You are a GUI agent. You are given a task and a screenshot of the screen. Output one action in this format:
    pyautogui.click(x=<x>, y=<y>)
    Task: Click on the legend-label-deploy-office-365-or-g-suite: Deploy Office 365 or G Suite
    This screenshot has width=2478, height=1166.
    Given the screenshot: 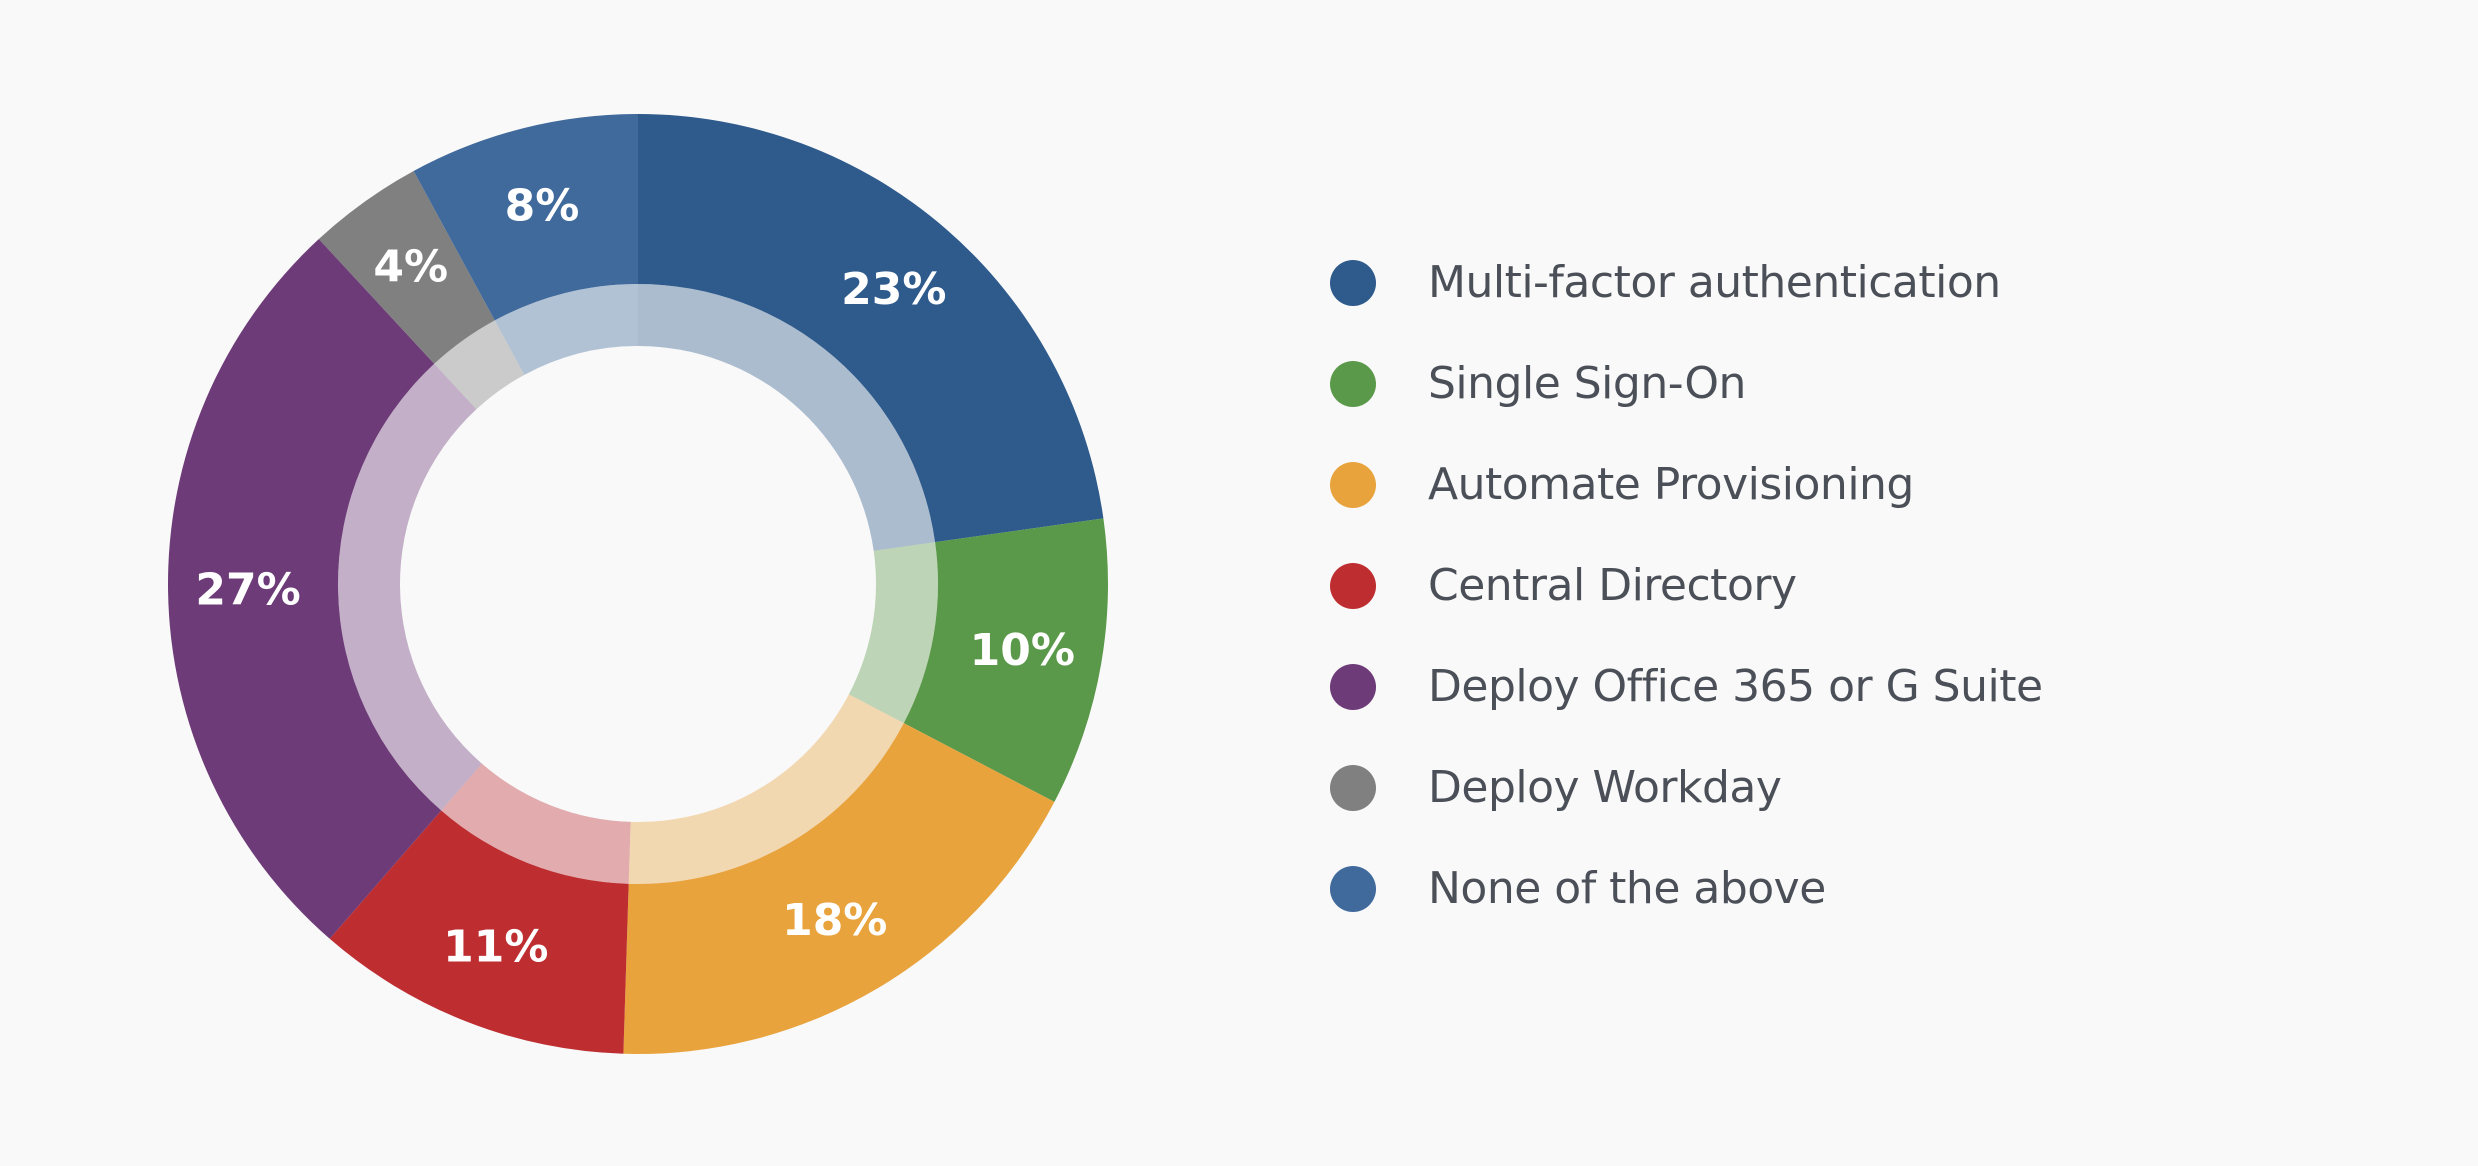 What is the action you would take?
    pyautogui.click(x=1735, y=686)
    